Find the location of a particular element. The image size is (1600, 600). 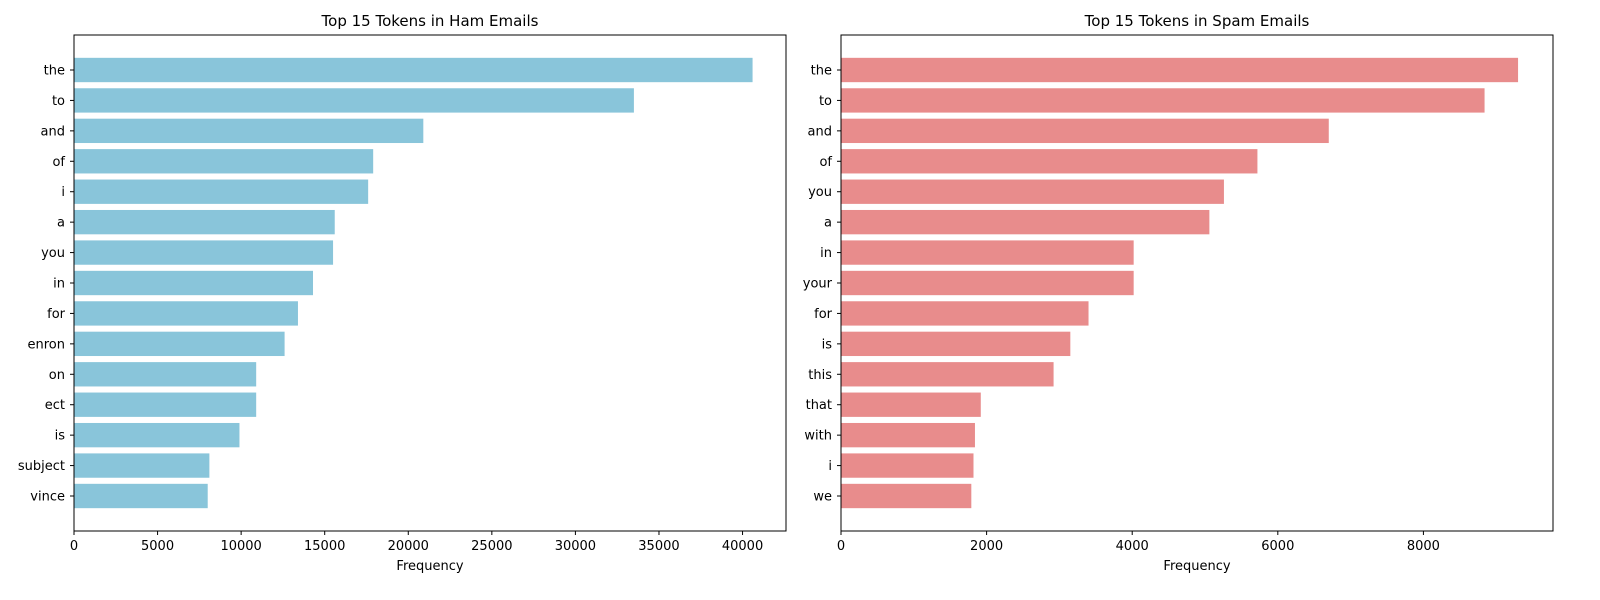

ham-x-tick-label: 40000 is located at coordinates (742, 546).